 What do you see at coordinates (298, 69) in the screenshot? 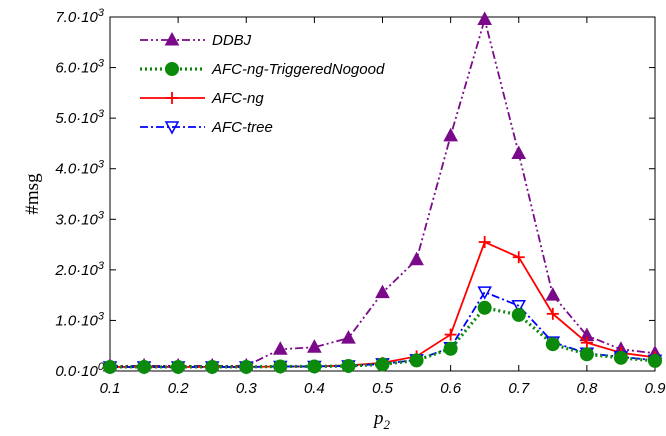
I see `legend-label-afc-ng-triggerednogood: AFC-ng-TriggeredNogood` at bounding box center [298, 69].